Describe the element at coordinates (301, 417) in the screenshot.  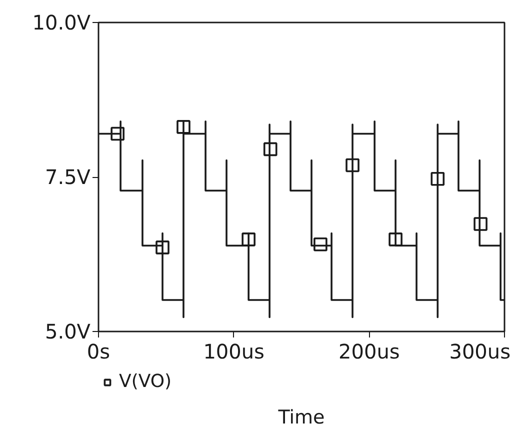
I see `x-axis-title: Time` at that location.